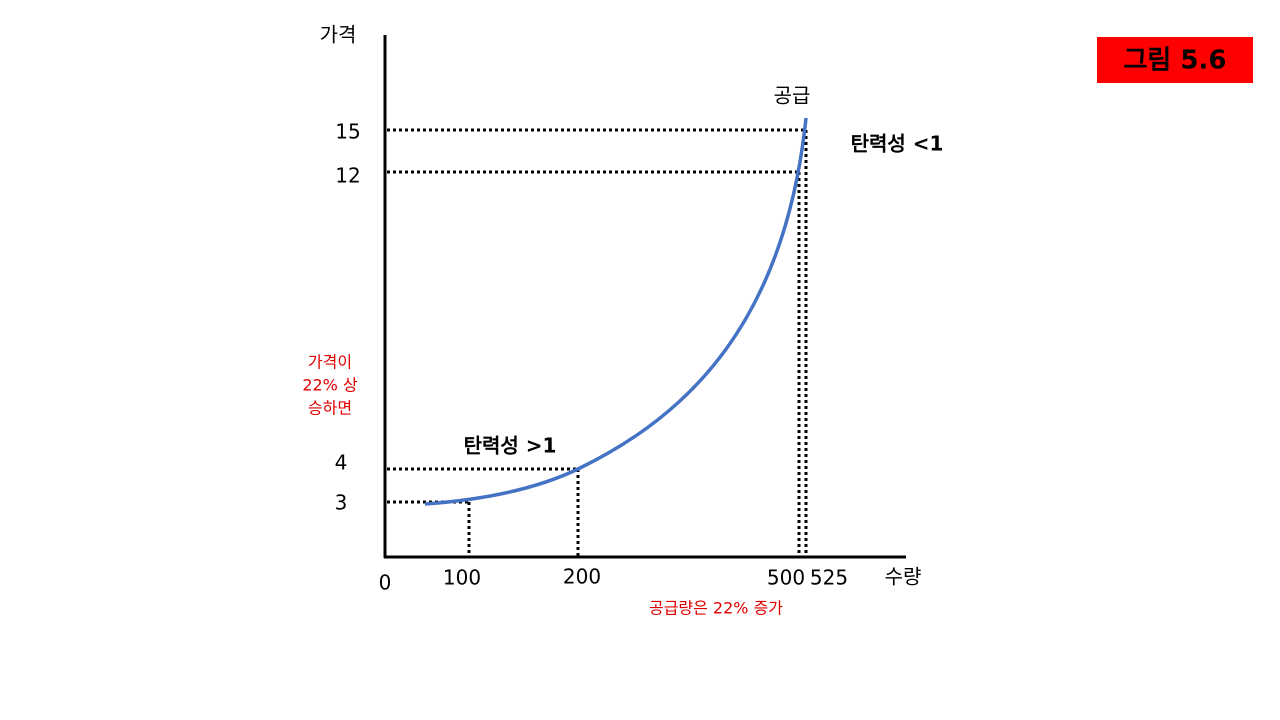 This screenshot has width=1280, height=720. I want to click on annotation: 탄력성 <1, so click(897, 144).